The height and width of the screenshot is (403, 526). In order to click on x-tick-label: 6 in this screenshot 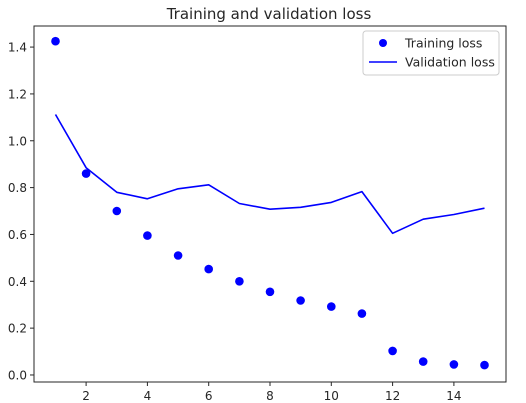, I will do `click(209, 396)`.